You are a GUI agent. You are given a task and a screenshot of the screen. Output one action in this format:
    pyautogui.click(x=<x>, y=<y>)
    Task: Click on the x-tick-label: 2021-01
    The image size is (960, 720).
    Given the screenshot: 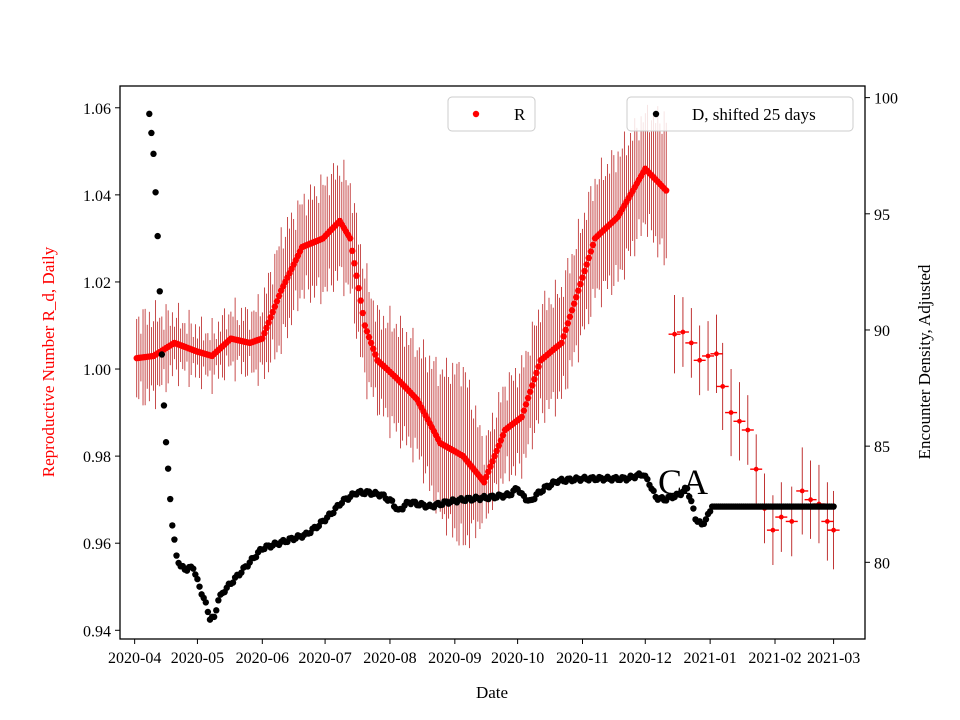 What is the action you would take?
    pyautogui.click(x=709, y=658)
    